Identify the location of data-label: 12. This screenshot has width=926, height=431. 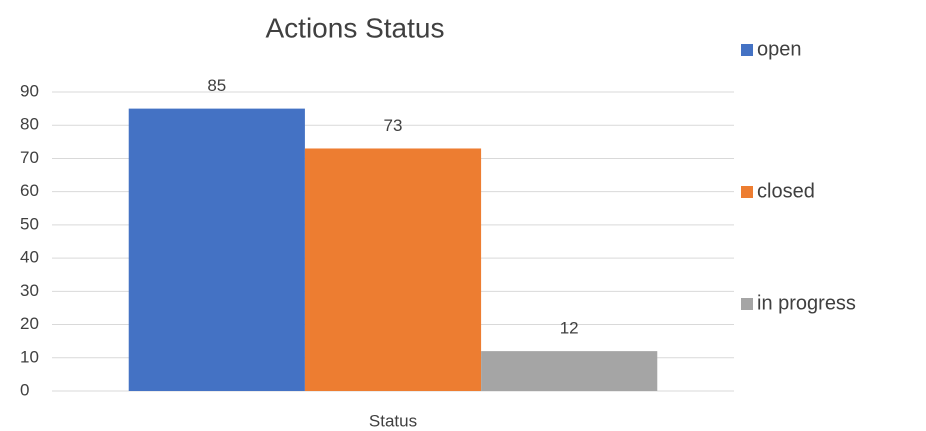
(569, 328).